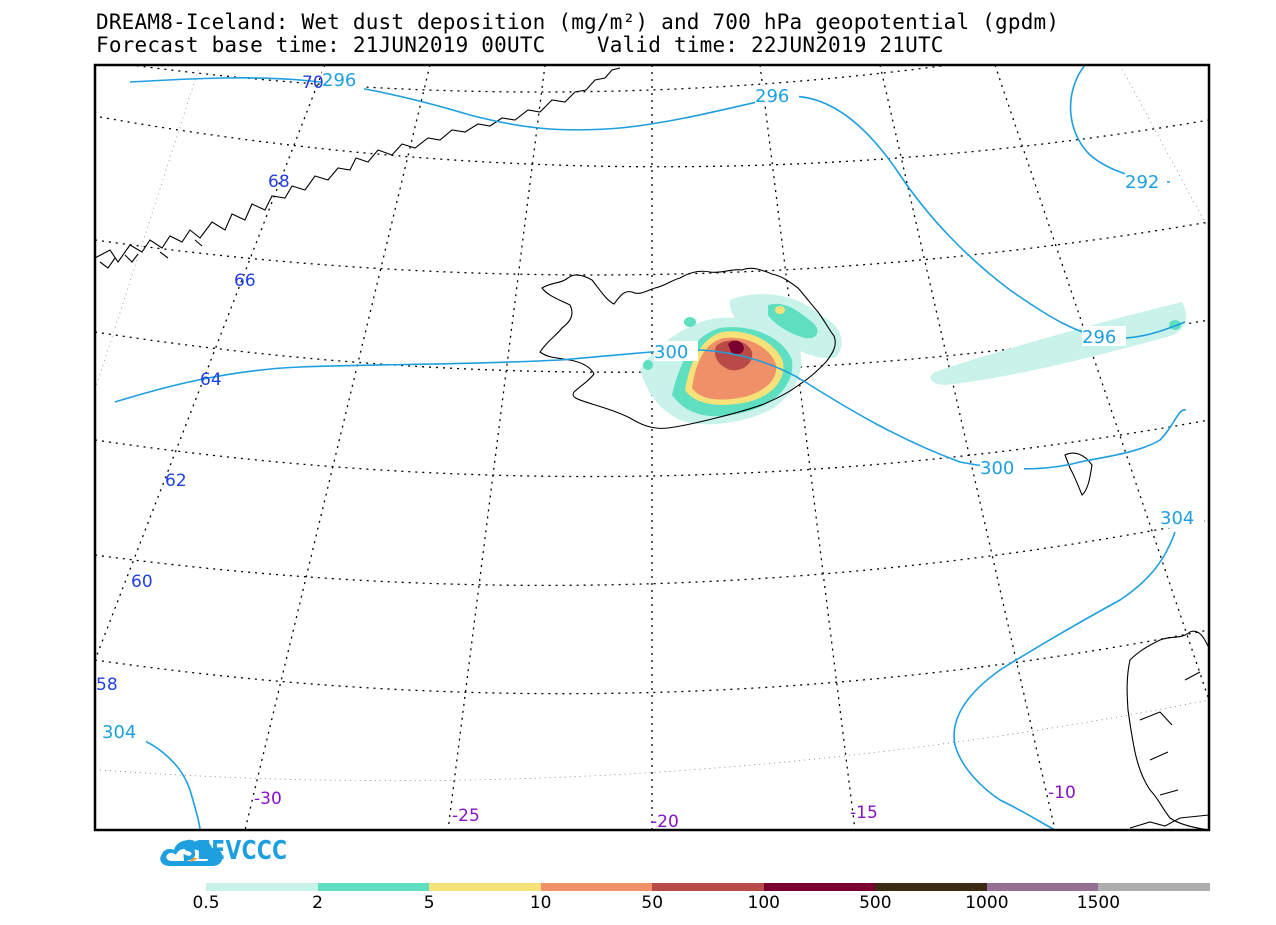 This screenshot has height=925, width=1276. What do you see at coordinates (245, 281) in the screenshot?
I see `latitude-label: 66` at bounding box center [245, 281].